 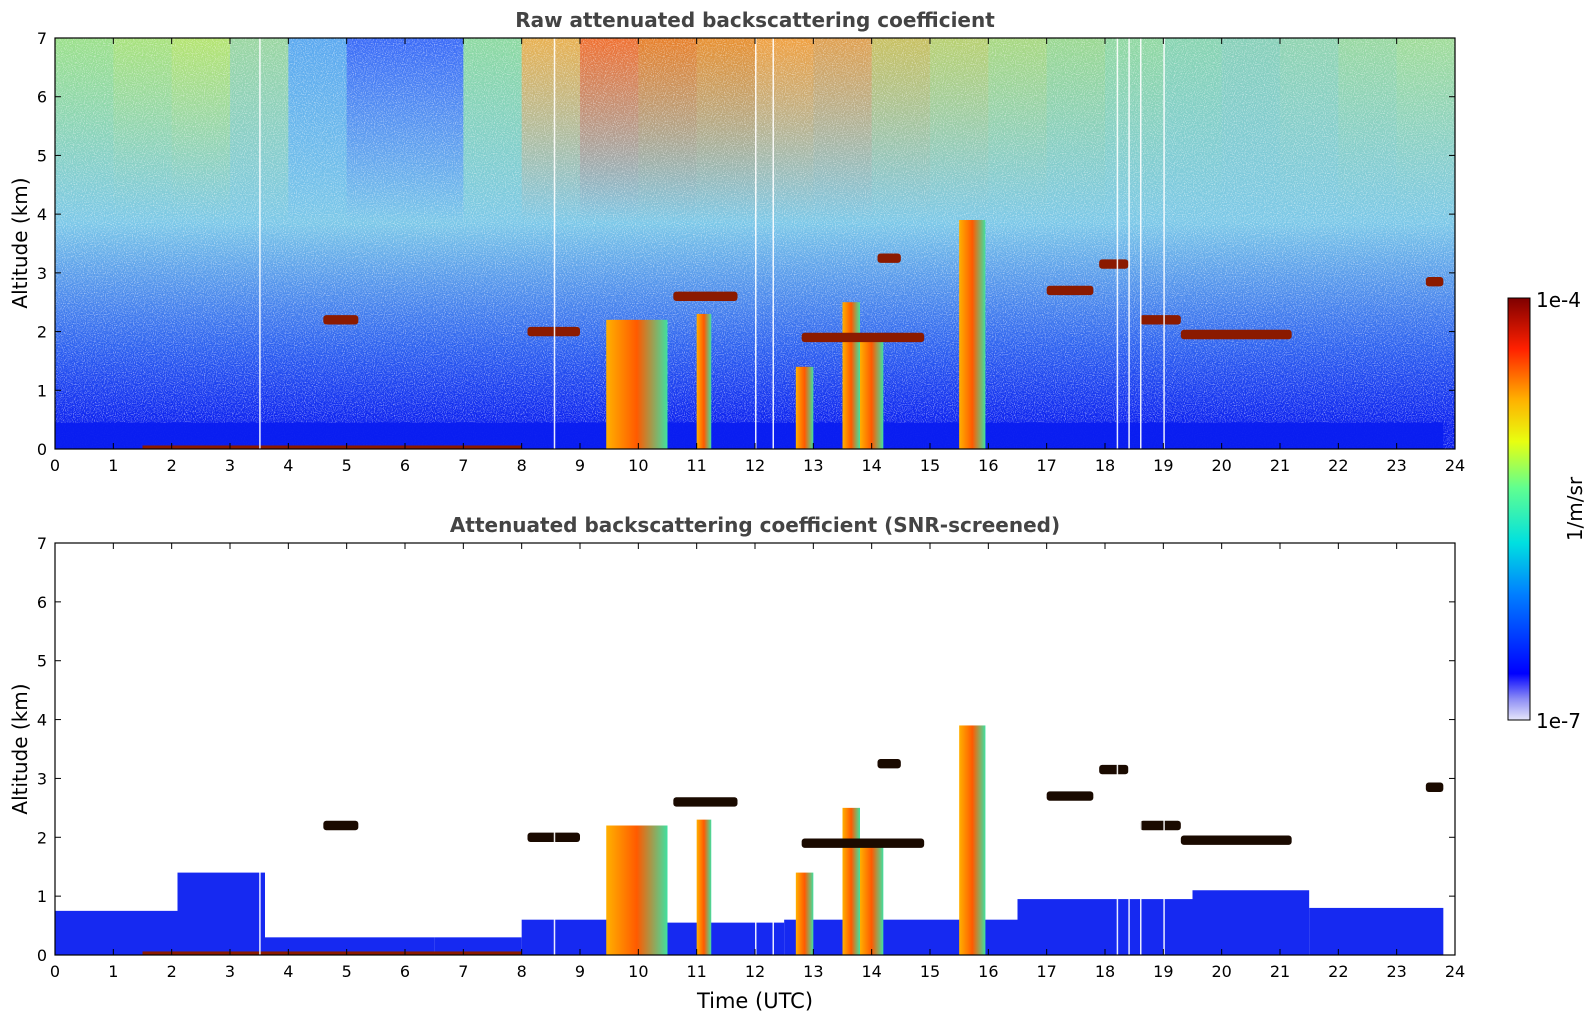 I want to click on screened-y-axis-label: Altitude (km), so click(x=20, y=748).